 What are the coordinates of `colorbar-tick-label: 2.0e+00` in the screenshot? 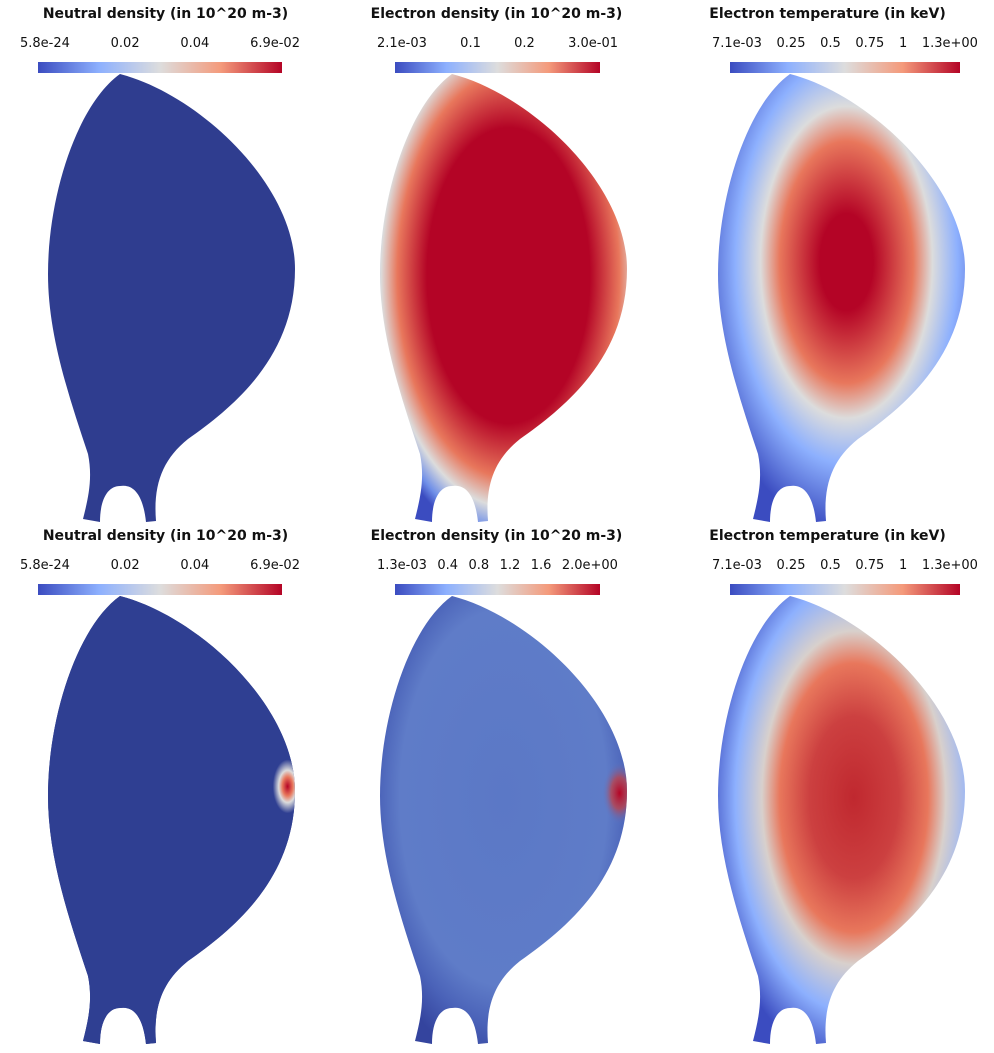 It's located at (589, 565).